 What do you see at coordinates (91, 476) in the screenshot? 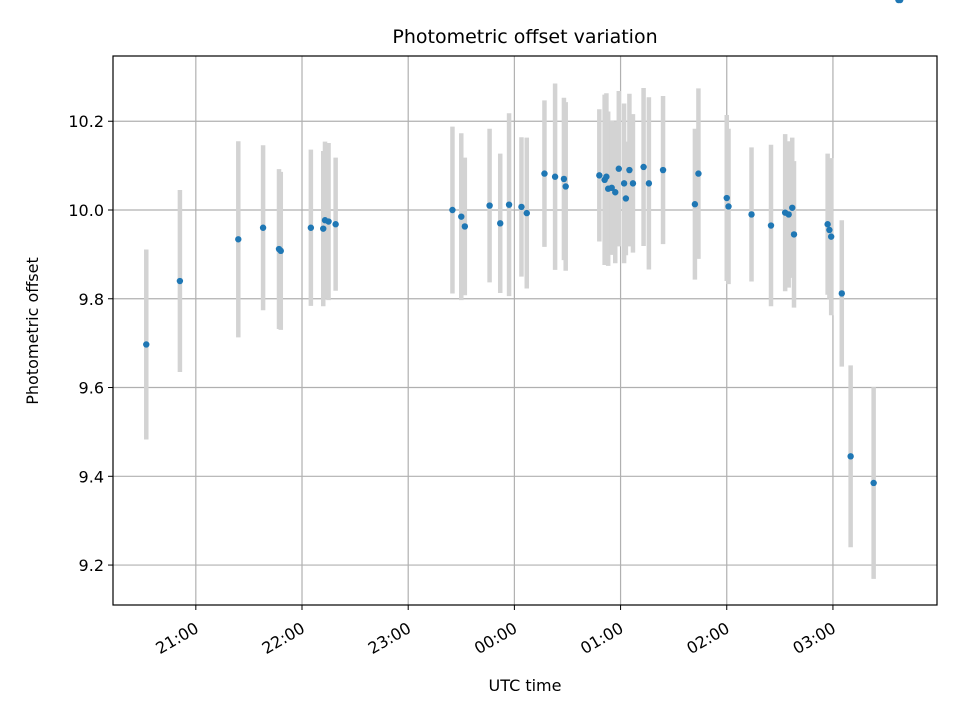
I see `y-tick-label: 9.4` at bounding box center [91, 476].